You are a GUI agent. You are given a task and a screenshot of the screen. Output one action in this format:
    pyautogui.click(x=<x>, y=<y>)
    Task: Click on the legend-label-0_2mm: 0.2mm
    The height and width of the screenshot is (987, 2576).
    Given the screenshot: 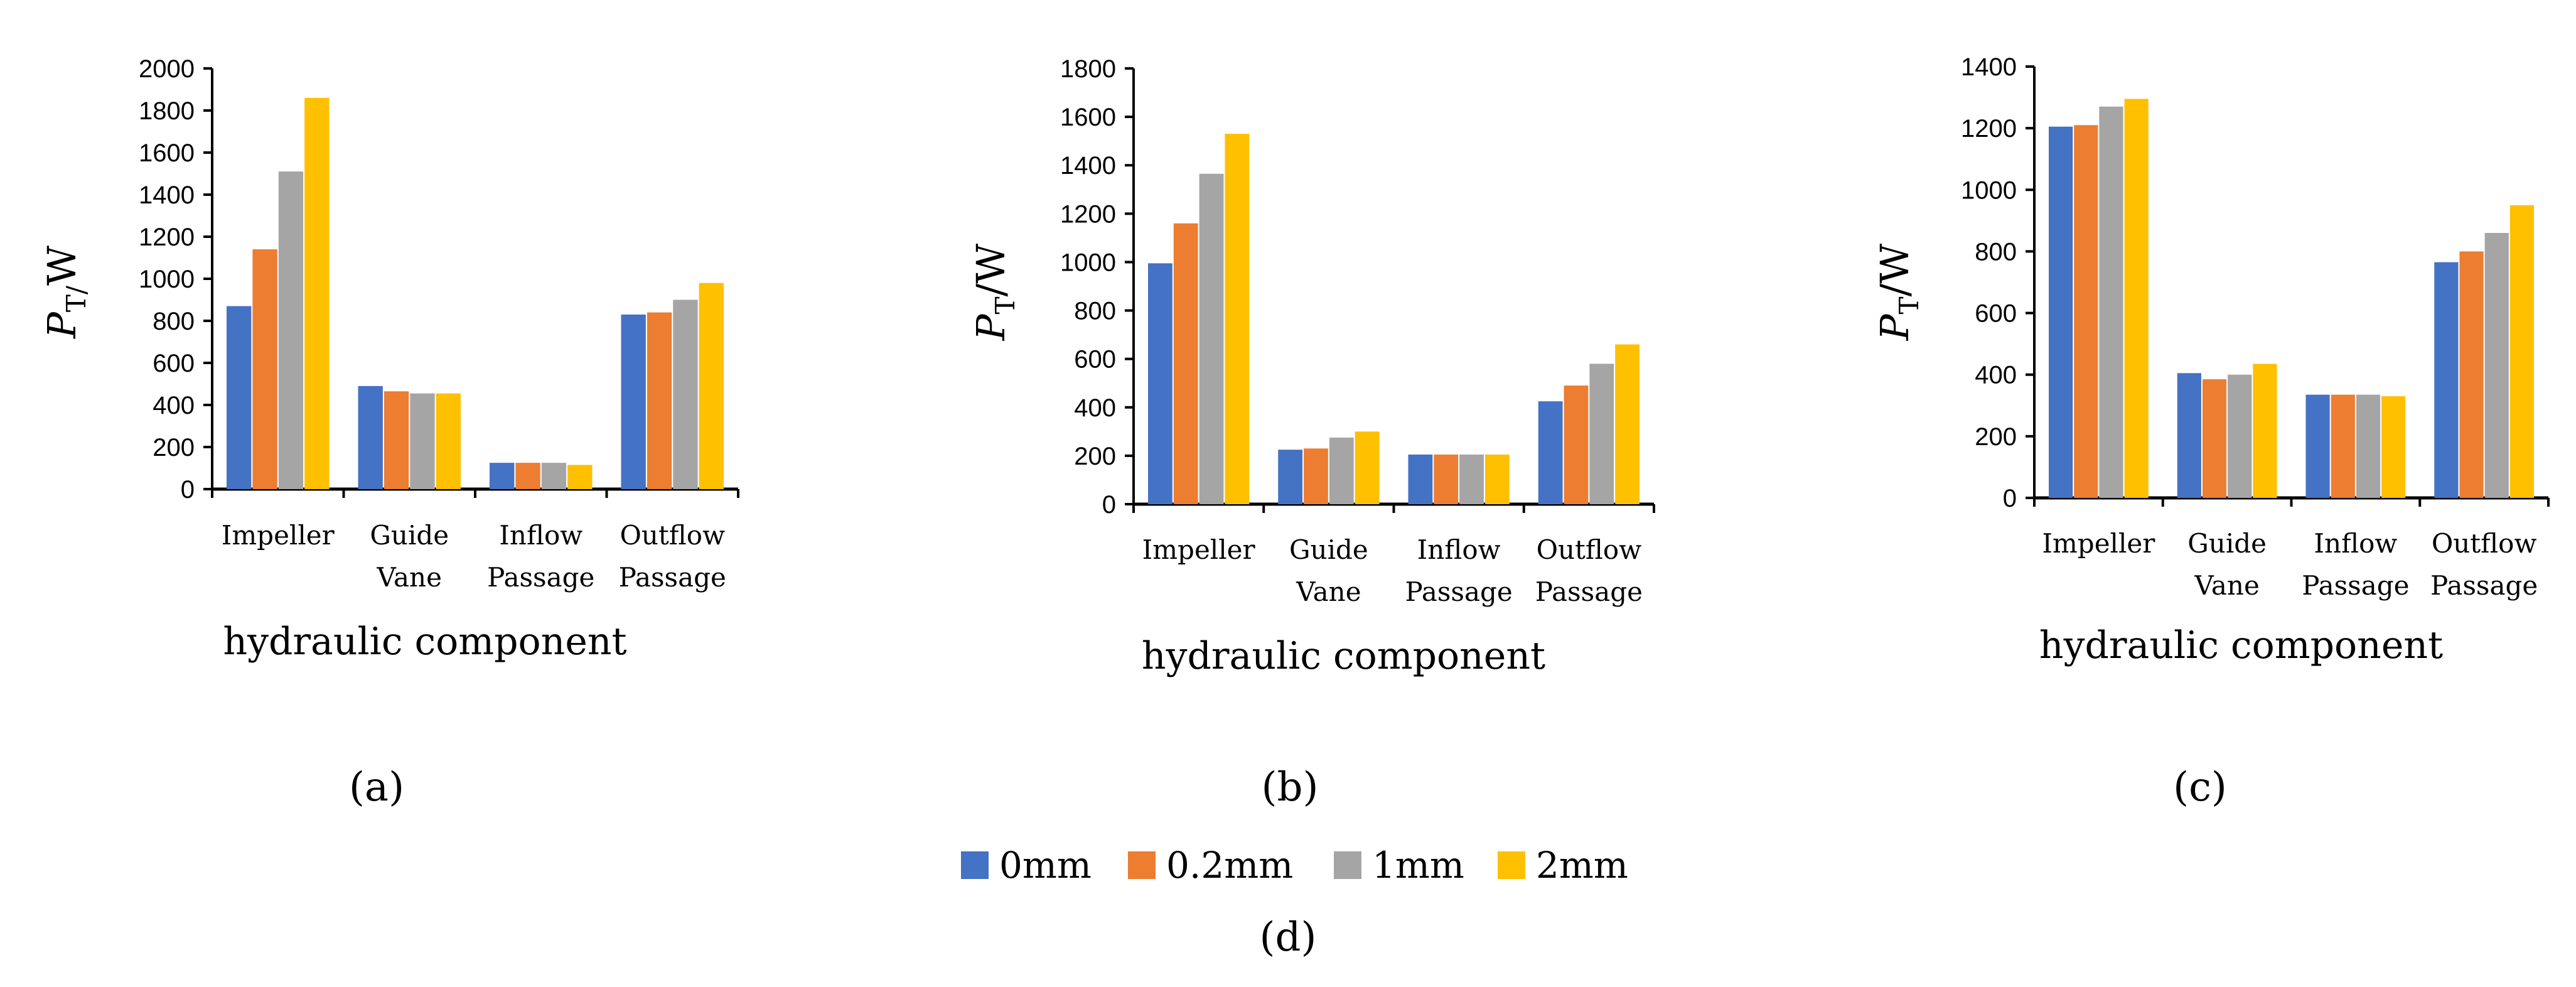 What is the action you would take?
    pyautogui.click(x=1229, y=866)
    